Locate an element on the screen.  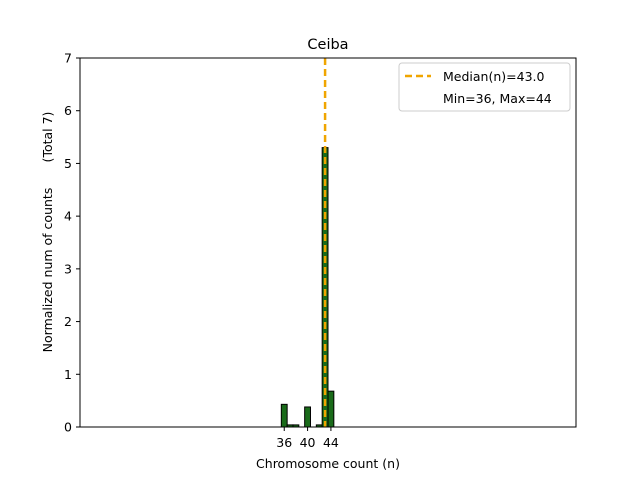
y-tick-label: 5 is located at coordinates (68, 163).